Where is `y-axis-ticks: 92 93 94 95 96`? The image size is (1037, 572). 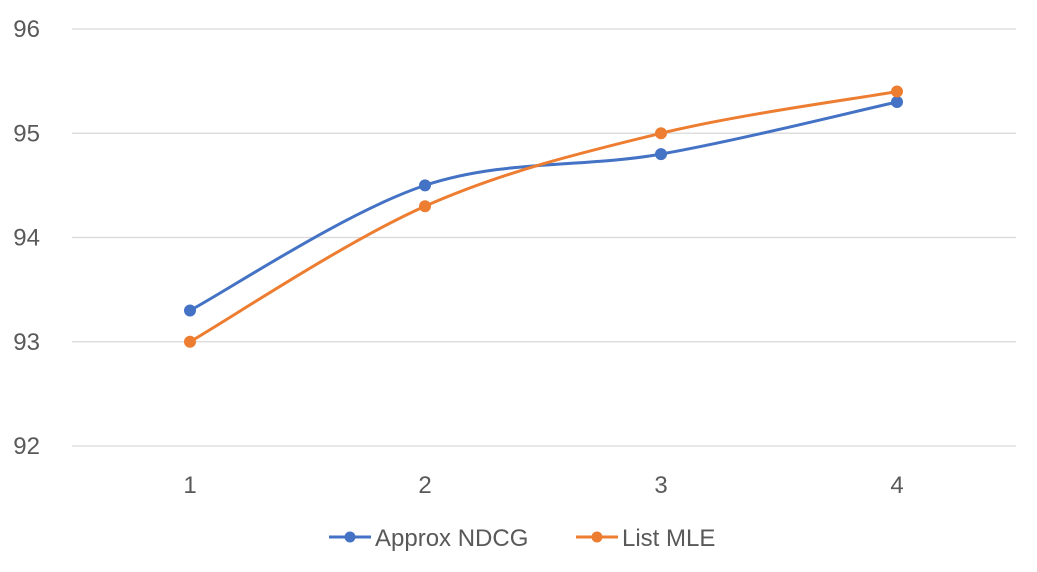
y-axis-ticks: 92 93 94 95 96 is located at coordinates (26, 238).